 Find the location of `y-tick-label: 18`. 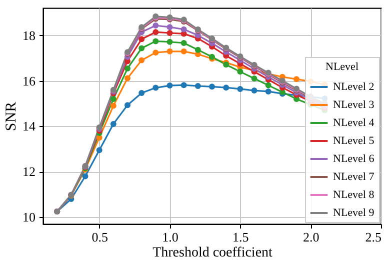

y-tick-label: 18 is located at coordinates (29, 35).